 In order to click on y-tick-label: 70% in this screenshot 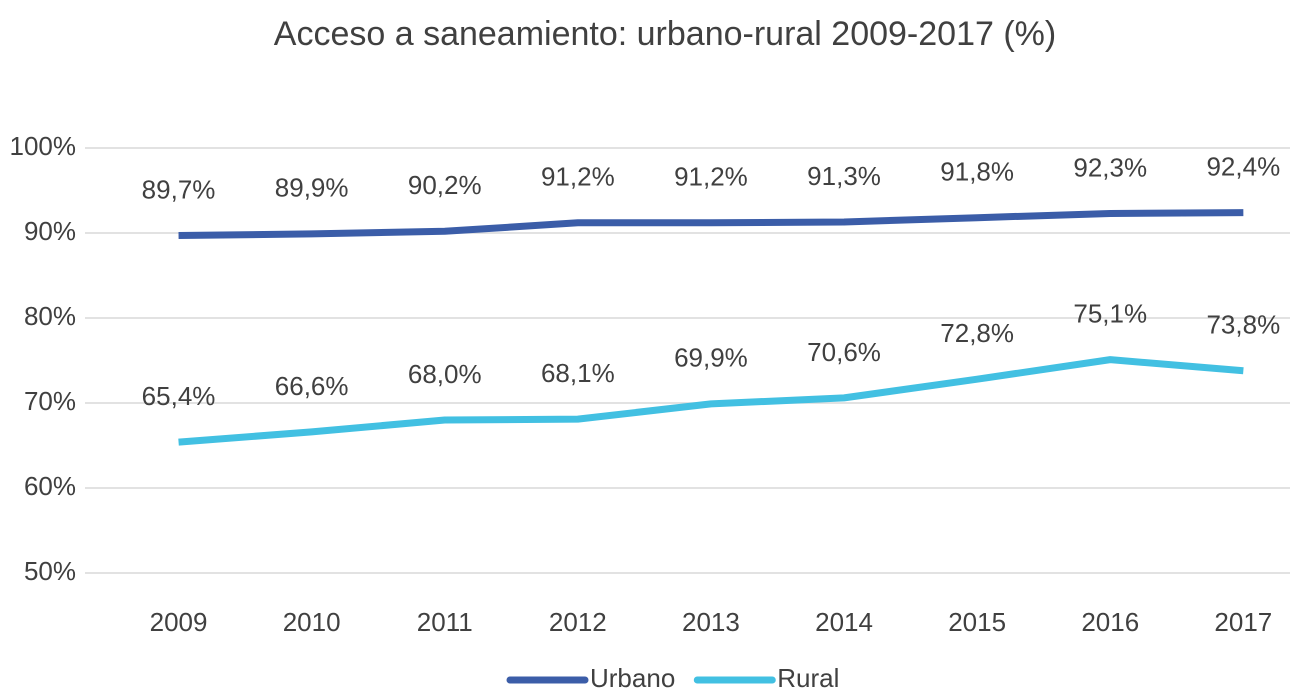, I will do `click(50, 401)`.